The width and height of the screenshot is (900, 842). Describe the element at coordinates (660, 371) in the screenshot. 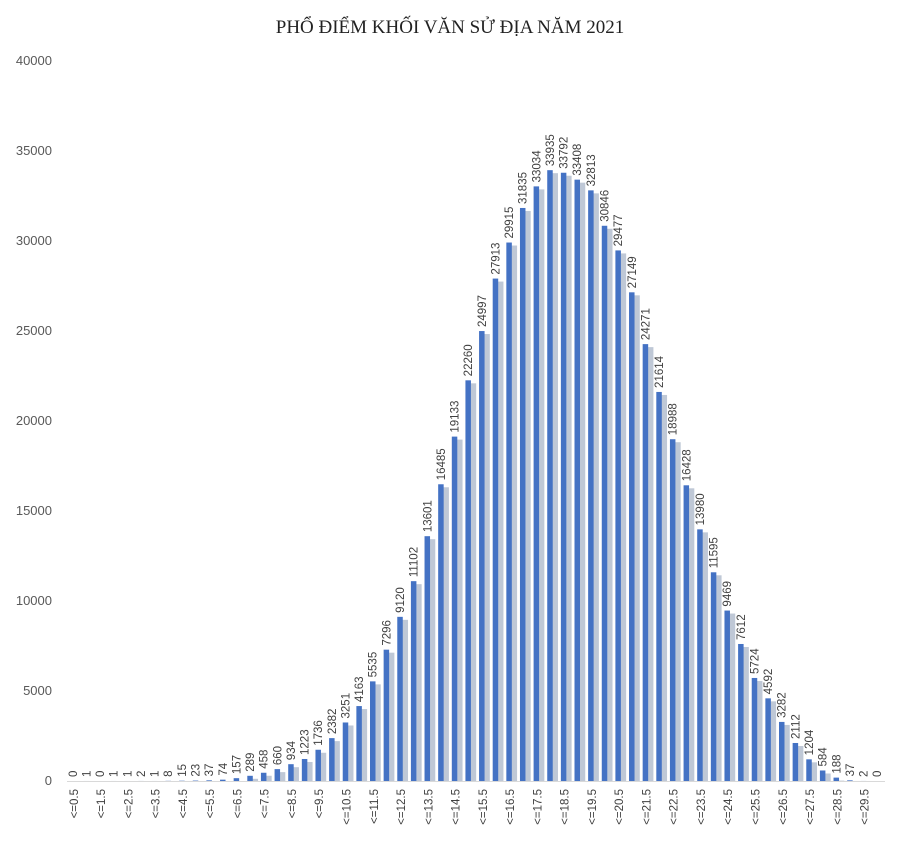

I see `data-label: 21614` at that location.